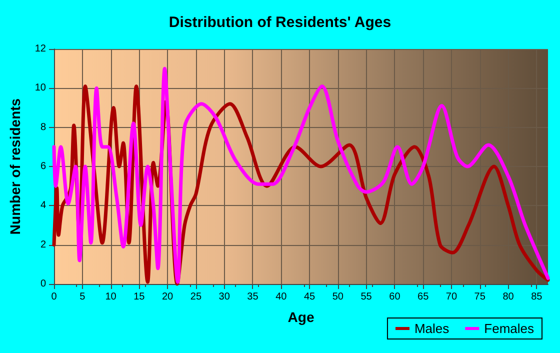  Describe the element at coordinates (253, 297) in the screenshot. I see `x-tick-label: 35` at that location.